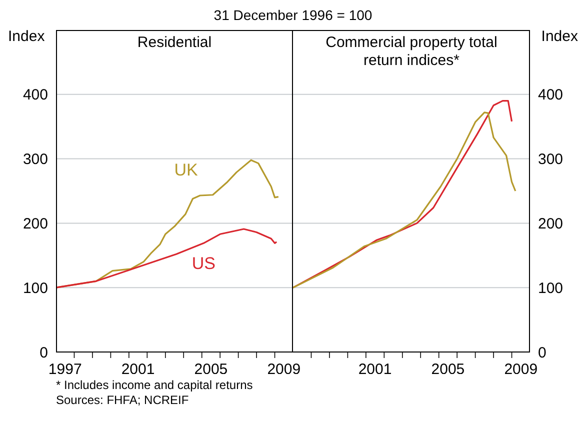 Image resolution: width=583 pixels, height=421 pixels. I want to click on series-label: US, so click(204, 264).